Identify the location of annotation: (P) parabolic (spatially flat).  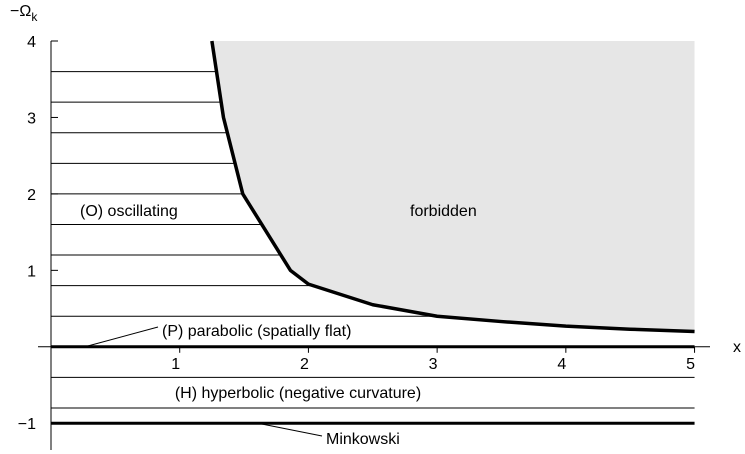
(256, 331).